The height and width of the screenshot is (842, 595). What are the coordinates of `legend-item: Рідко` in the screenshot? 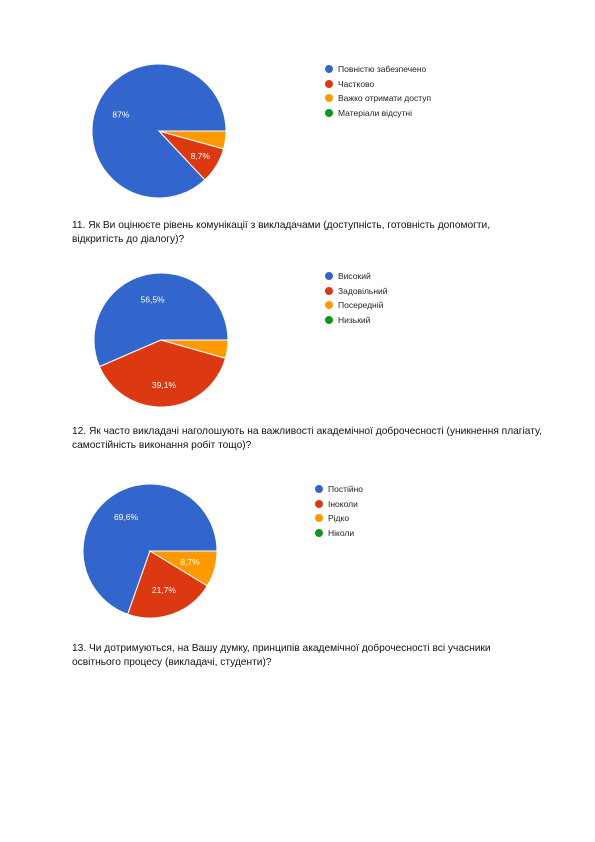 It's located at (339, 518).